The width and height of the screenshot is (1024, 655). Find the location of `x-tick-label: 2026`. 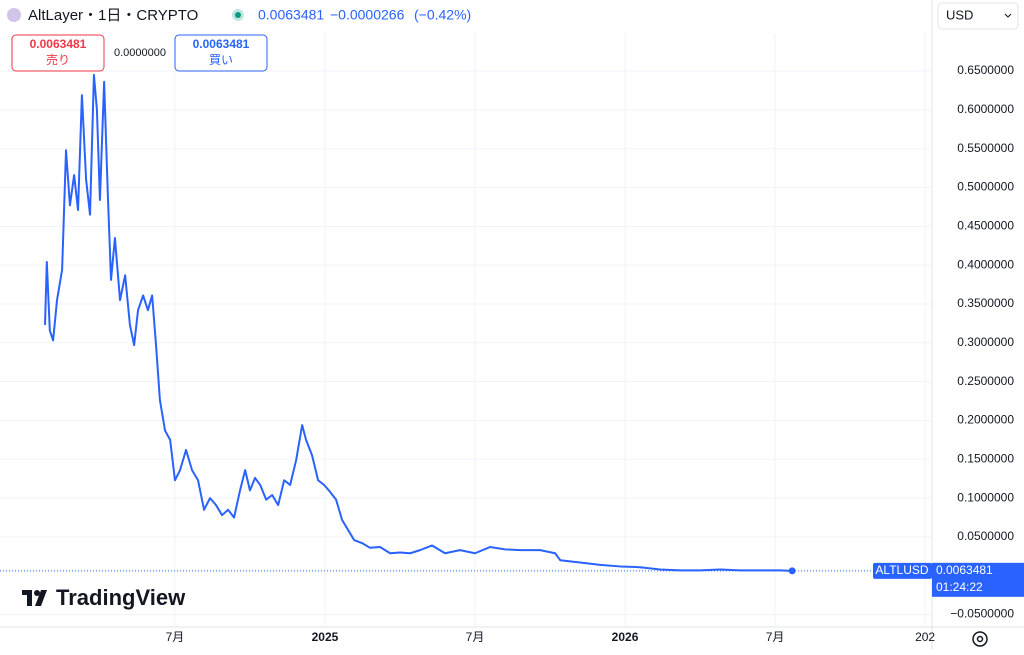

x-tick-label: 2026 is located at coordinates (625, 637).